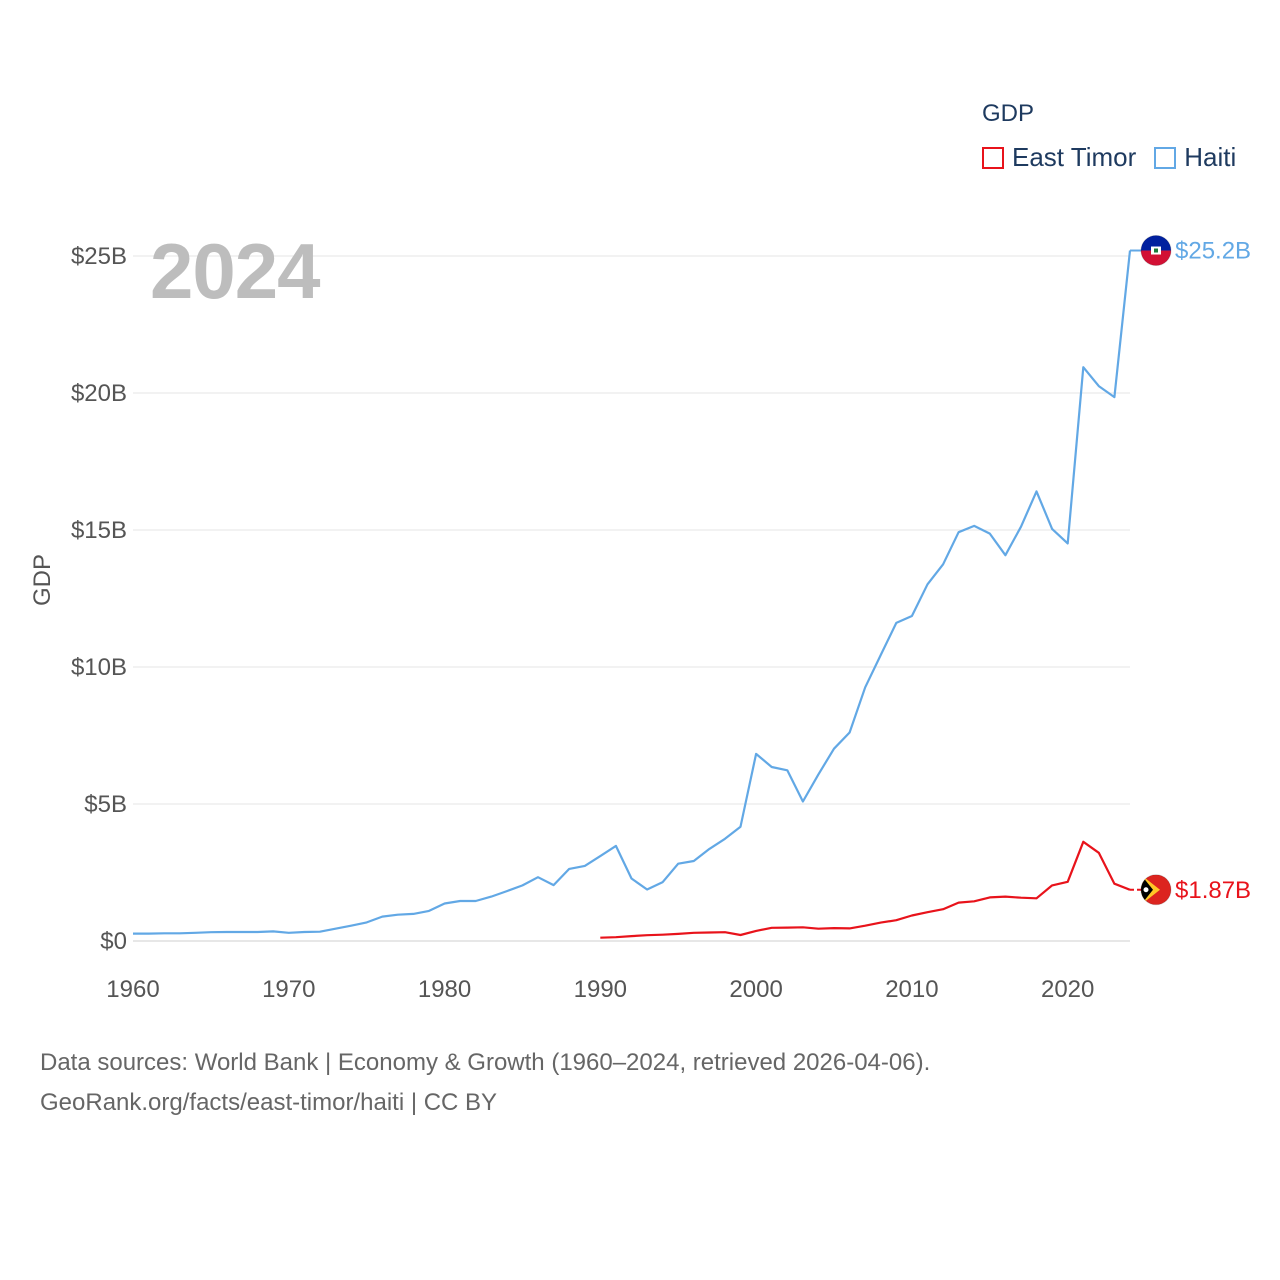 Image resolution: width=1280 pixels, height=1280 pixels. Describe the element at coordinates (1210, 157) in the screenshot. I see `legend-label-haiti: Haiti` at that location.